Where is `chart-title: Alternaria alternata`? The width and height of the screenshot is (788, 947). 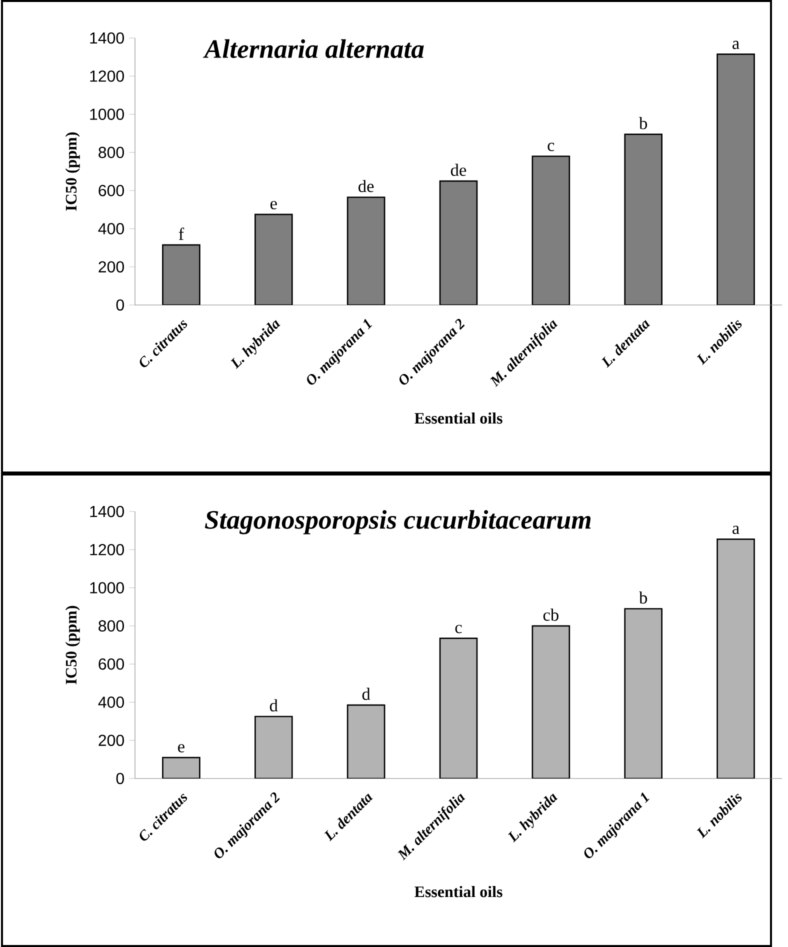 chart-title: Alternaria alternata is located at coordinates (313, 48).